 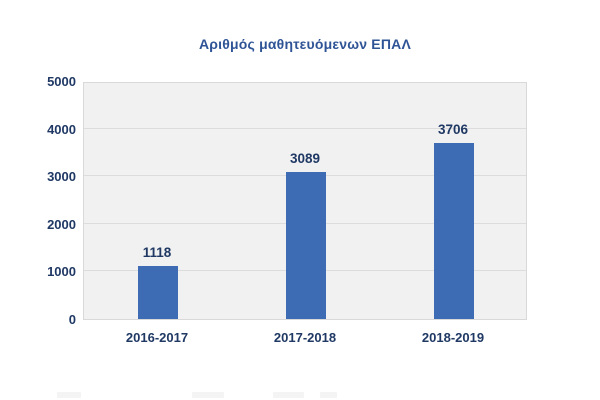 What do you see at coordinates (61, 177) in the screenshot?
I see `y-tick-label: 3000` at bounding box center [61, 177].